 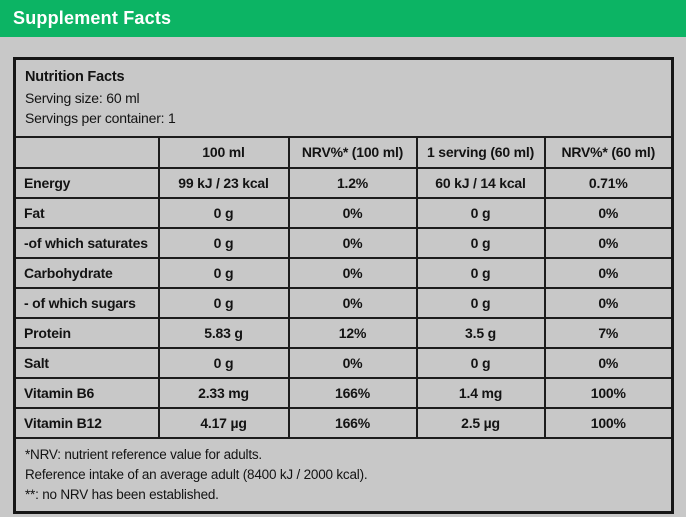 I want to click on value-cell: 1.2%, so click(x=352, y=182).